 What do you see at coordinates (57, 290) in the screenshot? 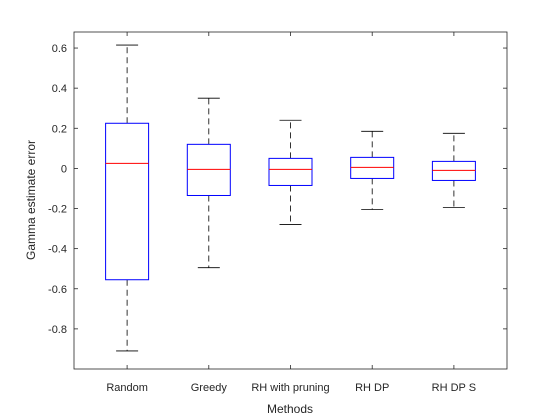
I see `y-tick-label: -0.6` at bounding box center [57, 290].